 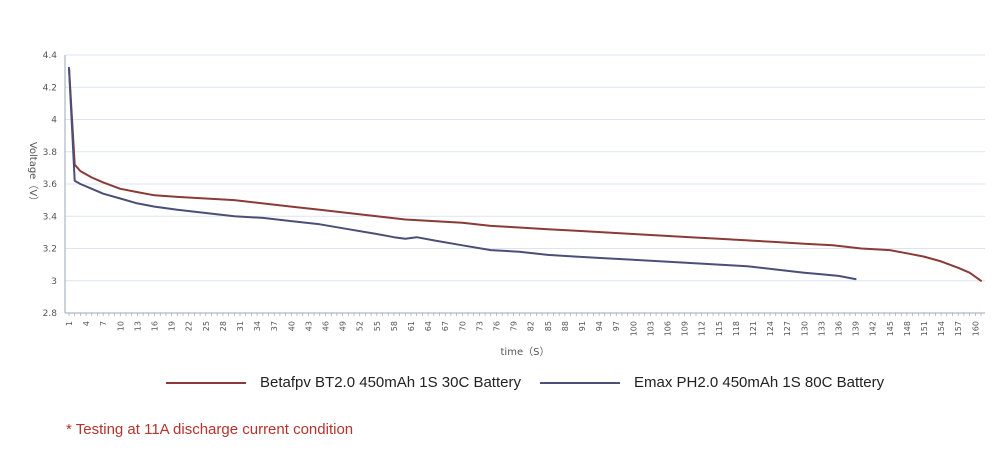 What do you see at coordinates (360, 326) in the screenshot?
I see `x-tick-label: 52` at bounding box center [360, 326].